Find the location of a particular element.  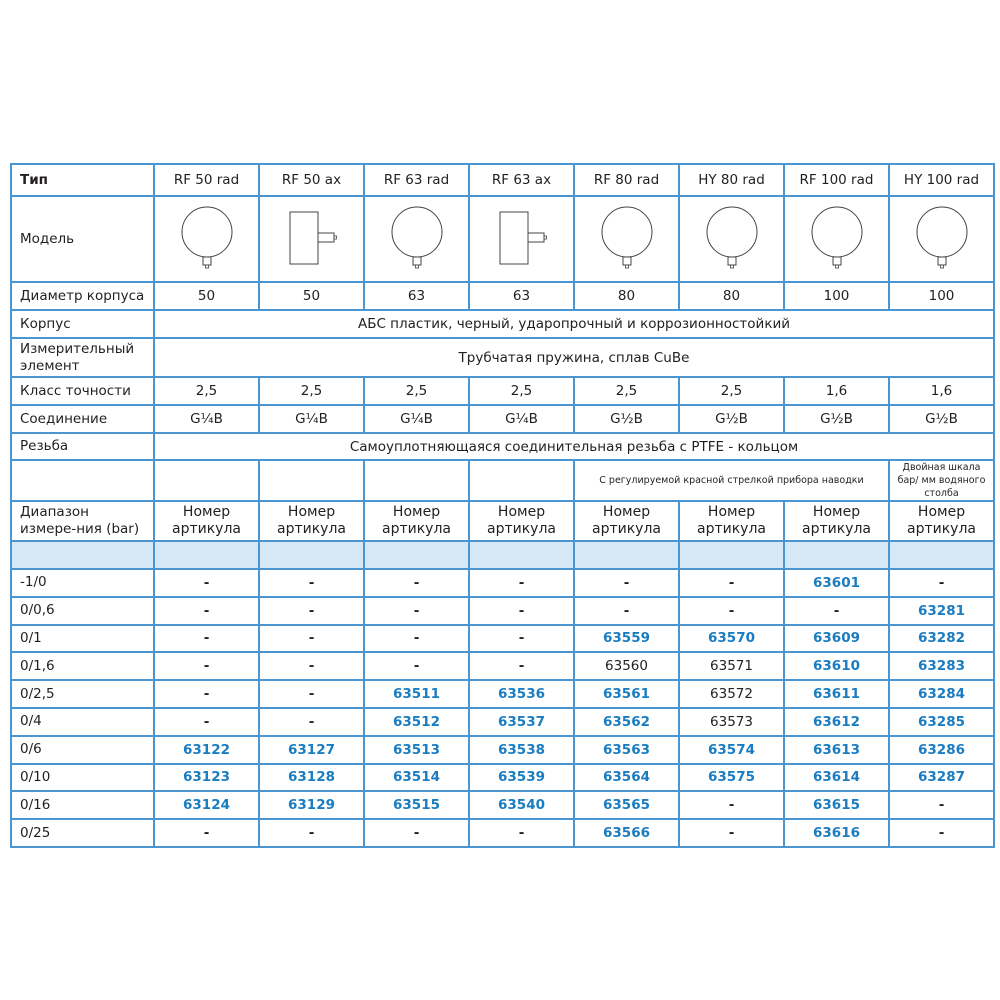

type-header: RF 50 ax is located at coordinates (311, 180).